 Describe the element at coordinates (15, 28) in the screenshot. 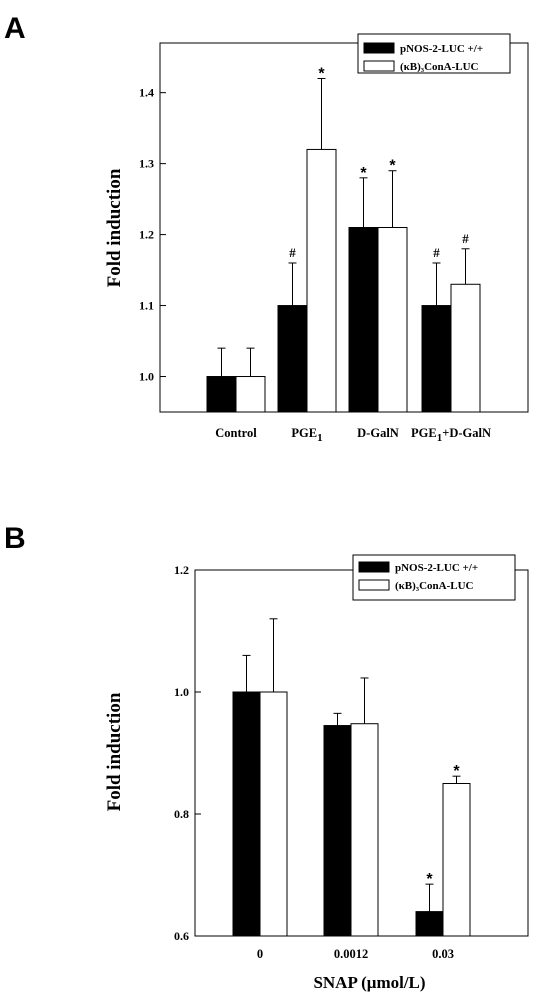

I see `panel-letter-a: A` at that location.